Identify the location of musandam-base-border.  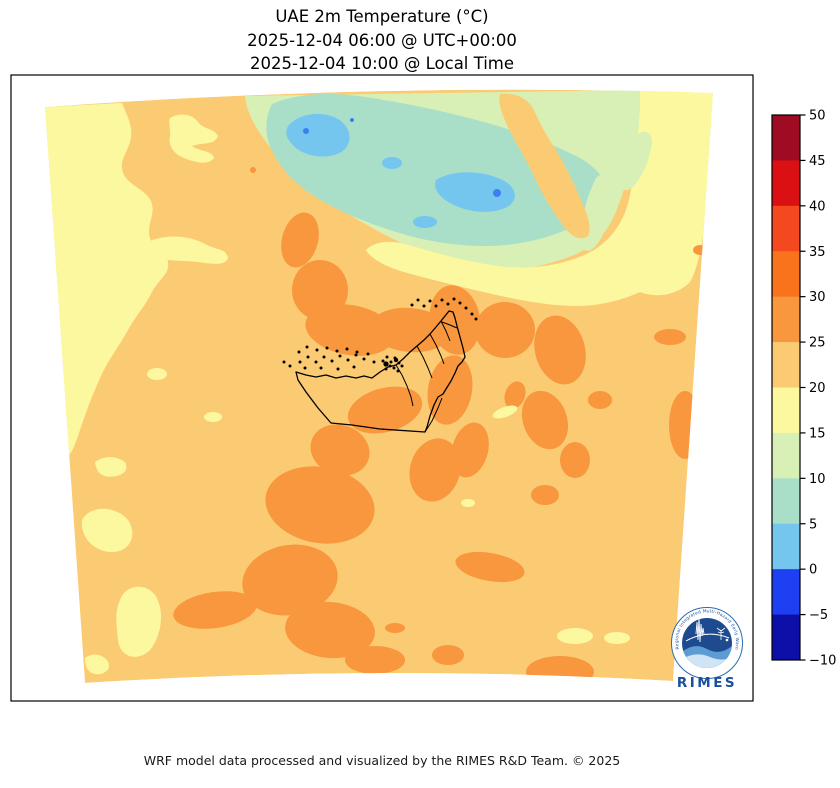
(449, 325).